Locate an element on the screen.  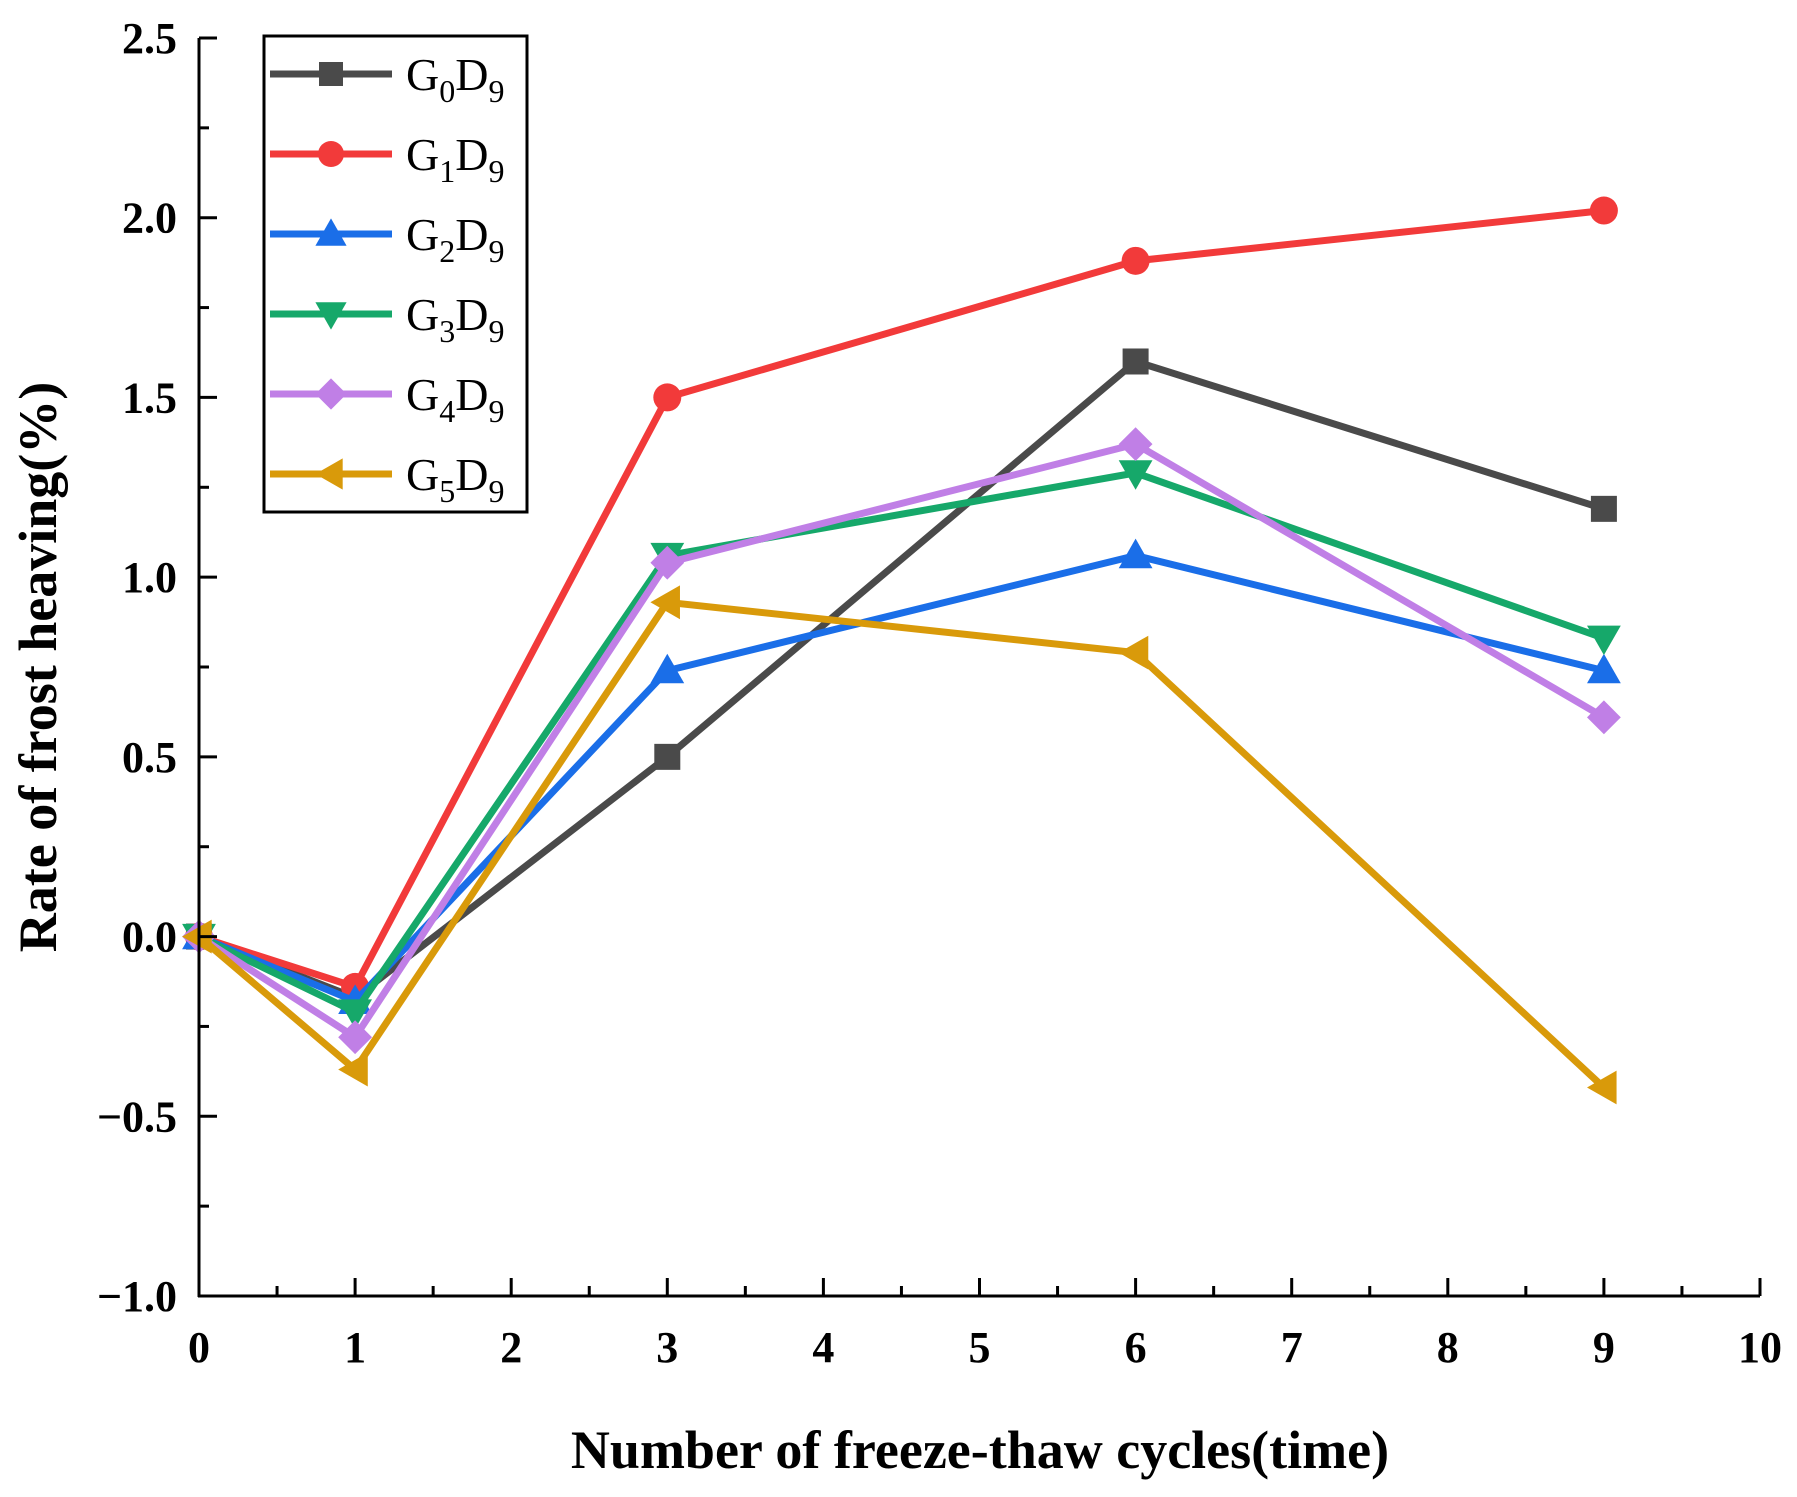
x-tick-label: 1 is located at coordinates (355, 1347).